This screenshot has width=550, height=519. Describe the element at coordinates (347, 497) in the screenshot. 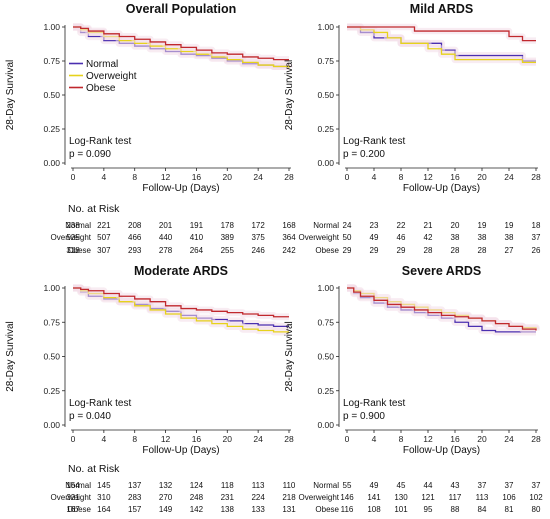

I see `risk-cell: 146` at that location.